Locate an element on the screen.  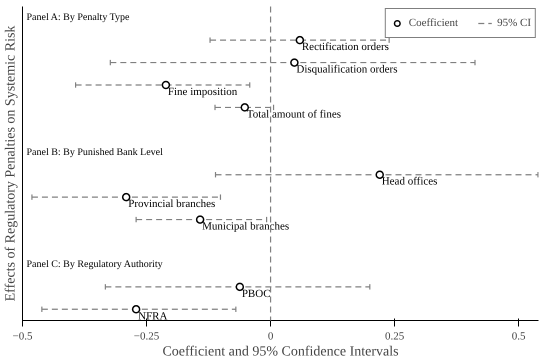
y-tick-label: Head offices is located at coordinates (410, 182).